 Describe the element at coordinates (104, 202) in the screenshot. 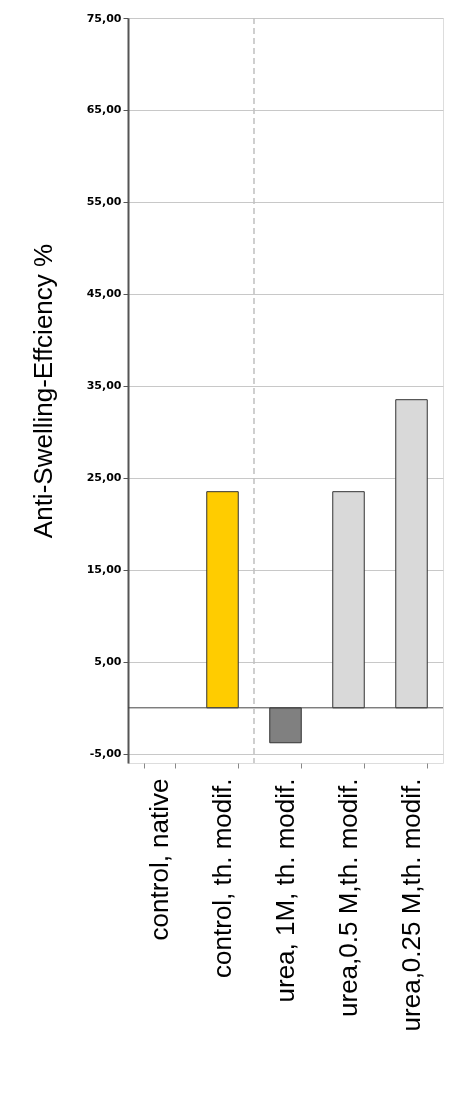

I see `y-tick-label: 55,00` at that location.